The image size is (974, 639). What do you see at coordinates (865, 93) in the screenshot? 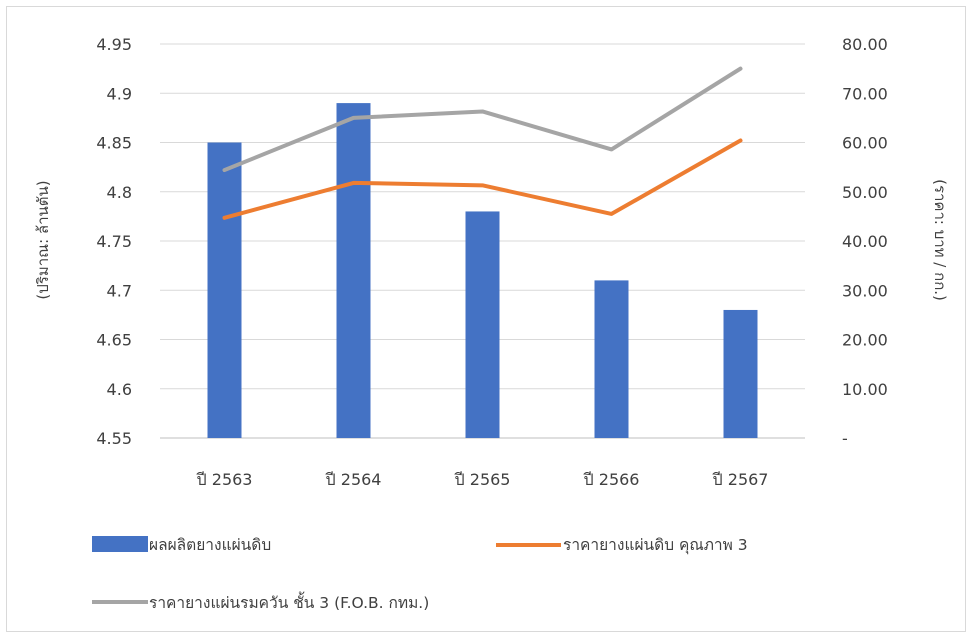
I see `right-tick-label: 70.00` at bounding box center [865, 93].